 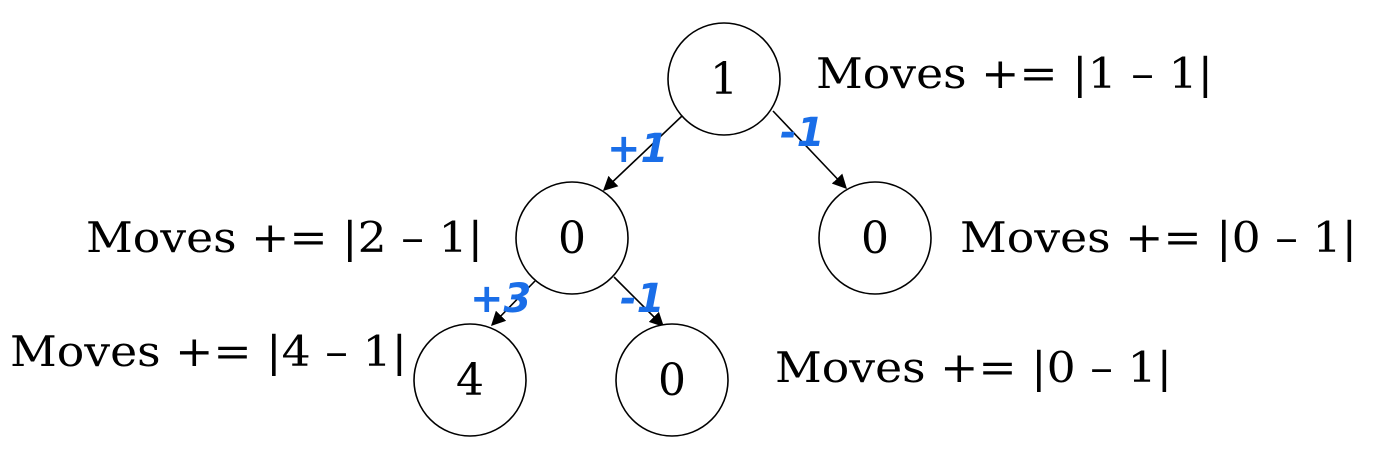 I want to click on node-left-right-value: 0, so click(x=672, y=380).